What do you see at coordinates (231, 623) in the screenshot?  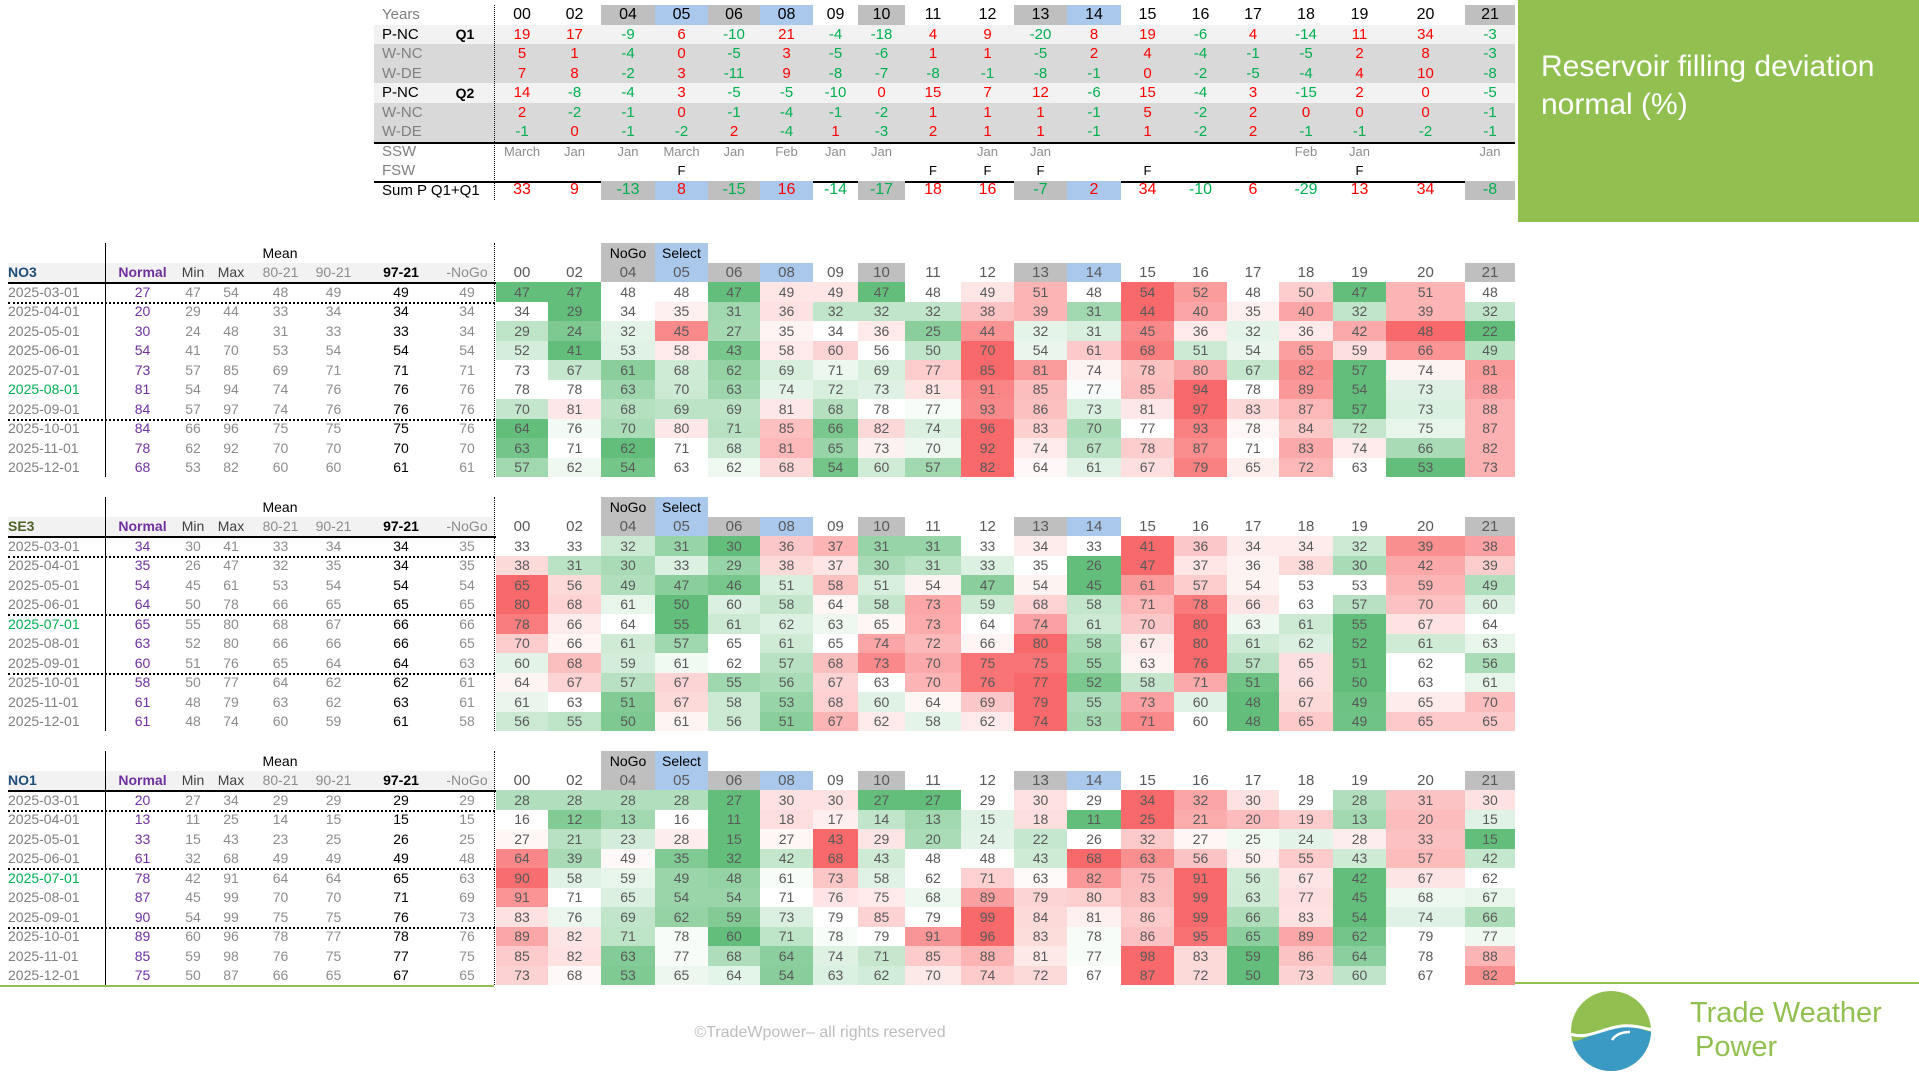 I see `stat-max: 80` at bounding box center [231, 623].